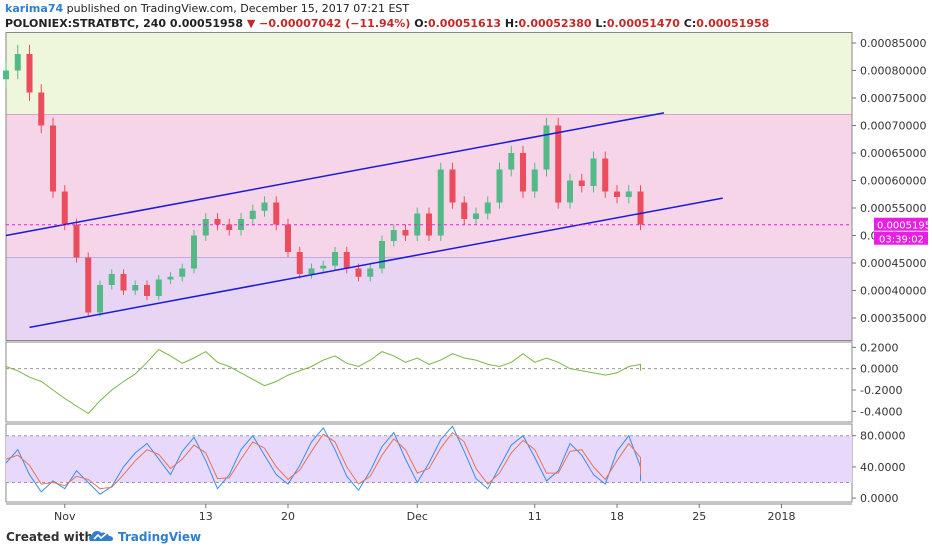  What do you see at coordinates (782, 516) in the screenshot?
I see `time-tick-label: 2018` at bounding box center [782, 516].